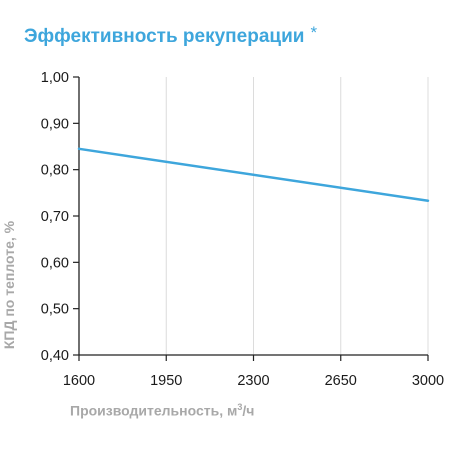 The width and height of the screenshot is (450, 450). What do you see at coordinates (55, 263) in the screenshot?
I see `y-tick-label: 0,60` at bounding box center [55, 263].